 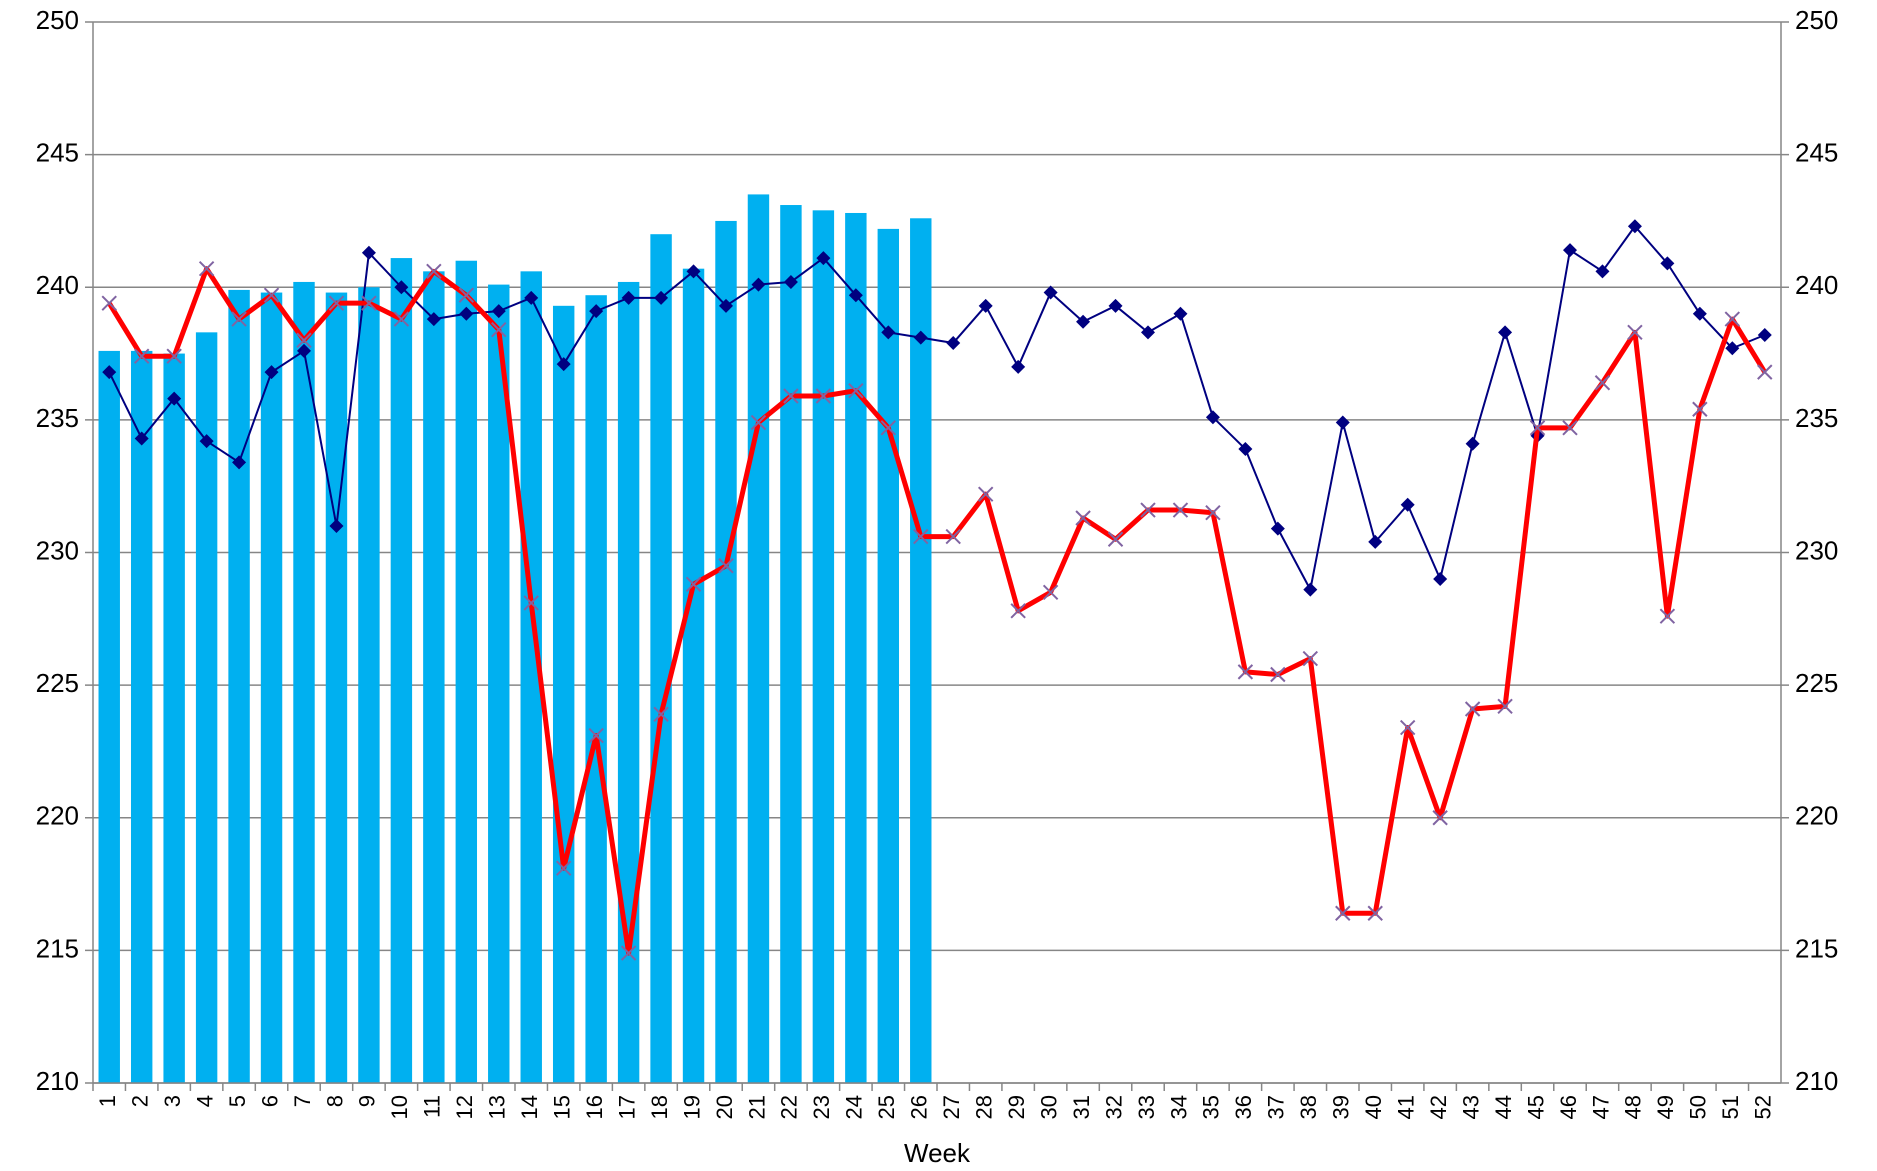 I want to click on x-tick-label: 32, so click(x=1113, y=1107).